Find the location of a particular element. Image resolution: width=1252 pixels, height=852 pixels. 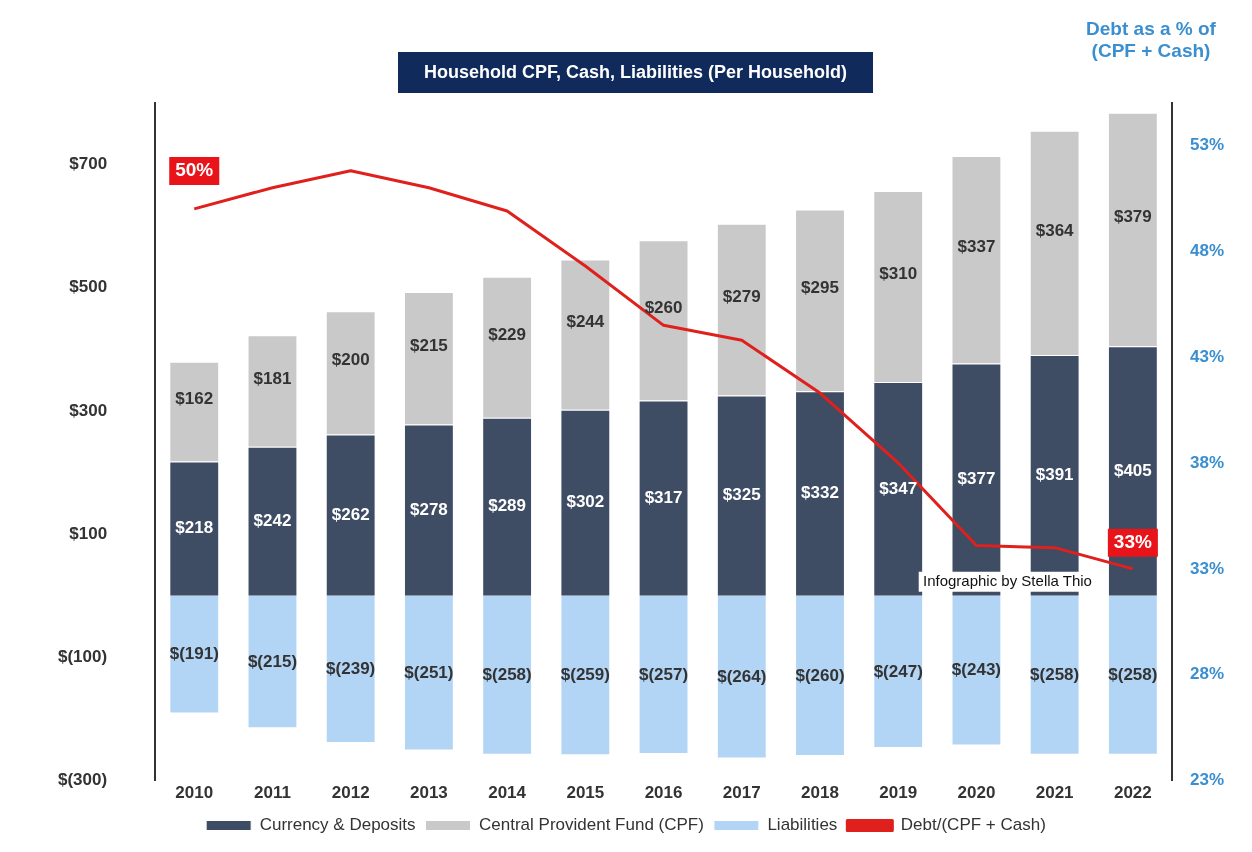

x-tick-label: 2011 is located at coordinates (272, 793).